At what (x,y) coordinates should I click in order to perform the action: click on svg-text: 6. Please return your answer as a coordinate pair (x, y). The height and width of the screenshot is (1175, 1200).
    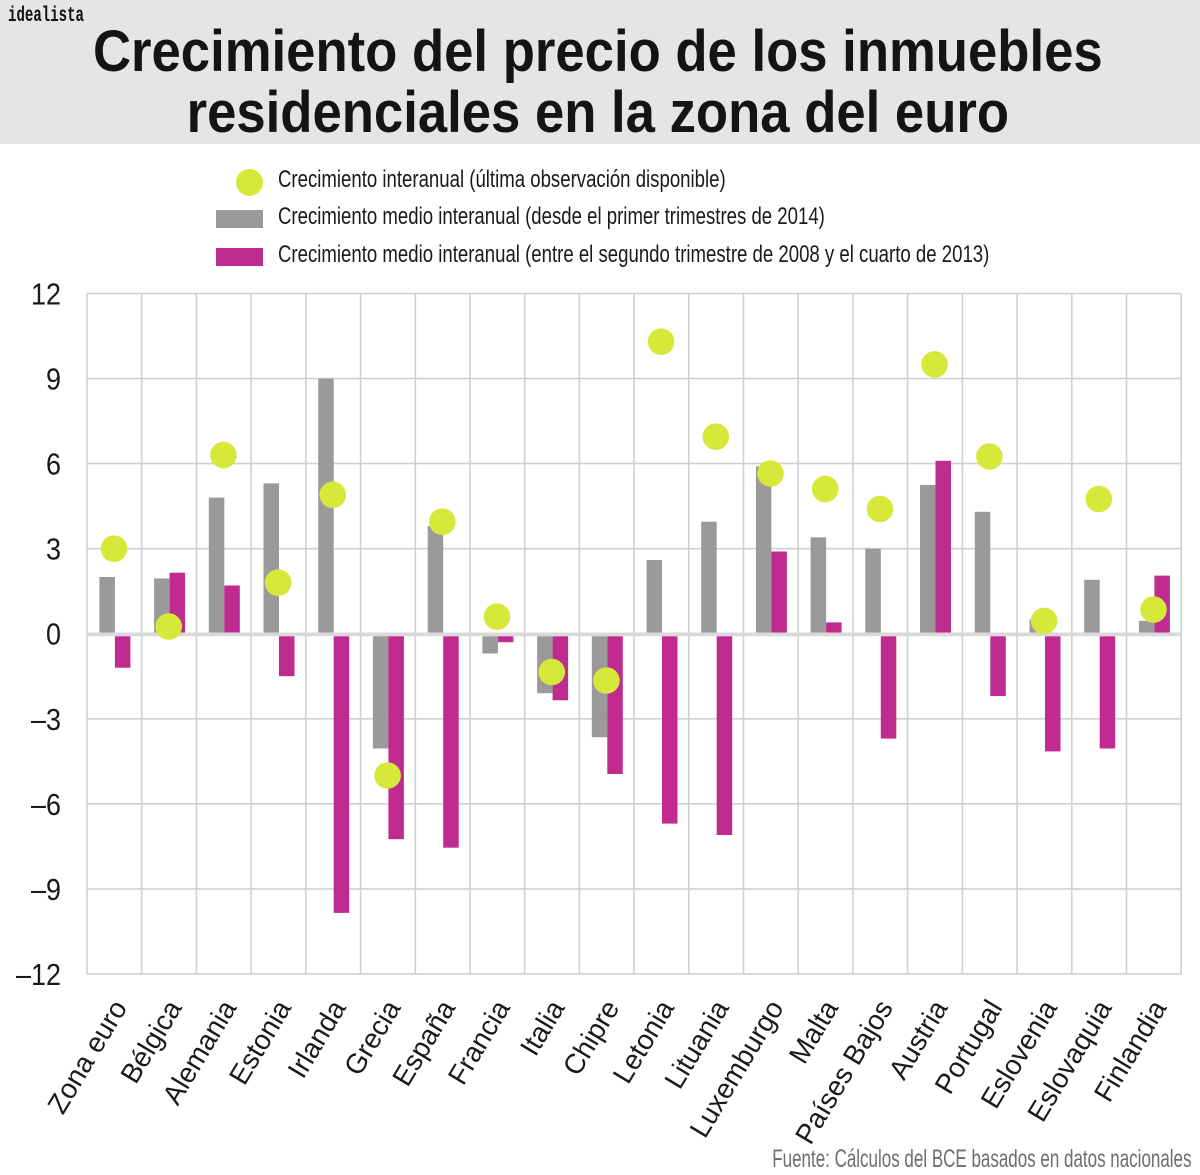
    Looking at the image, I should click on (53, 465).